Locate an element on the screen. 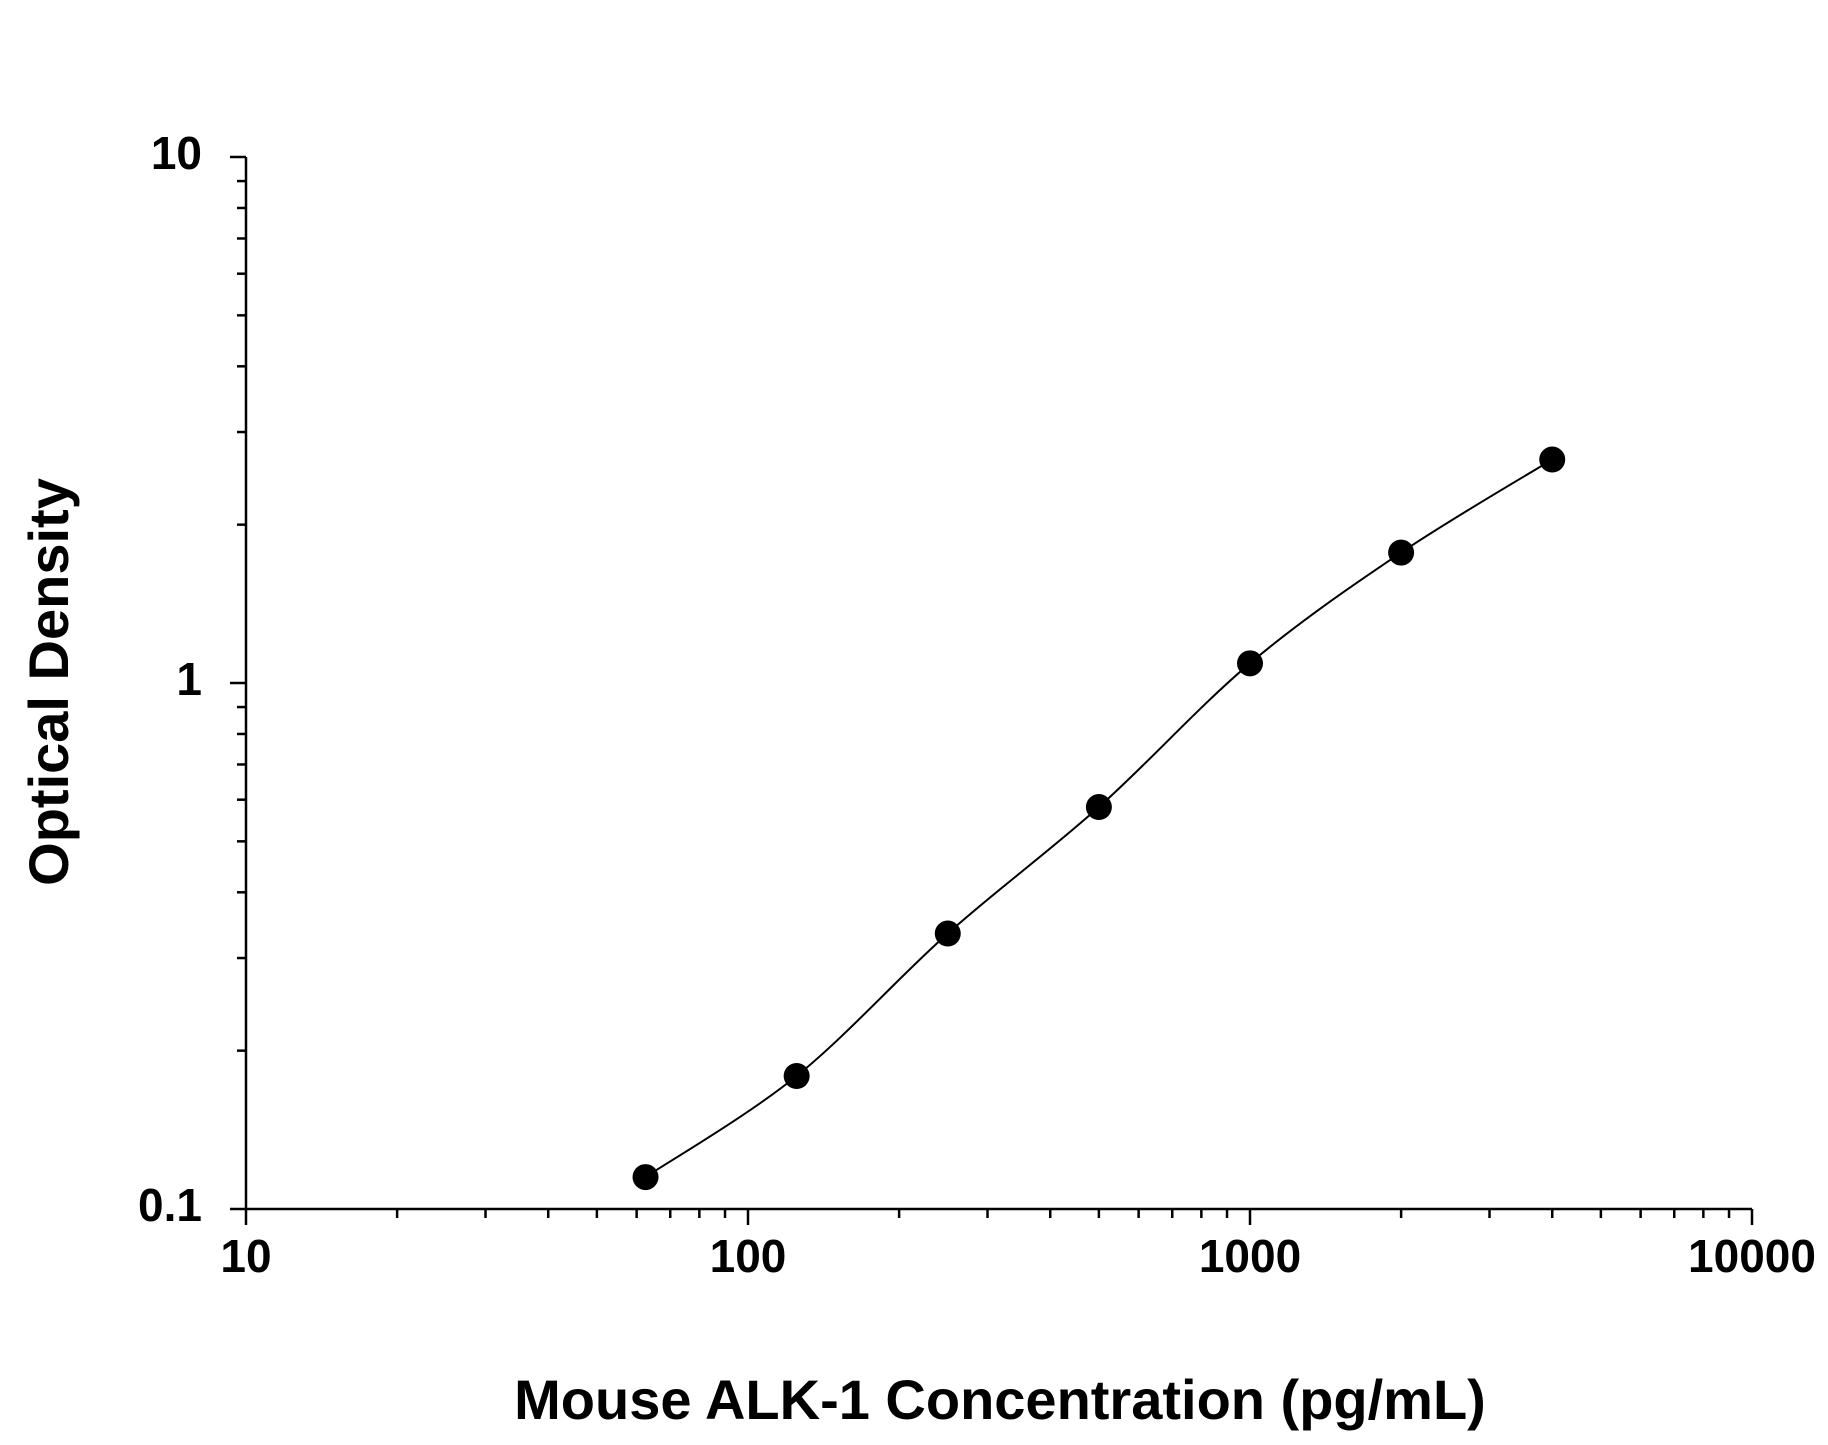 This screenshot has height=1445, width=1828. x-tick-label: 1000 is located at coordinates (1250, 1256).